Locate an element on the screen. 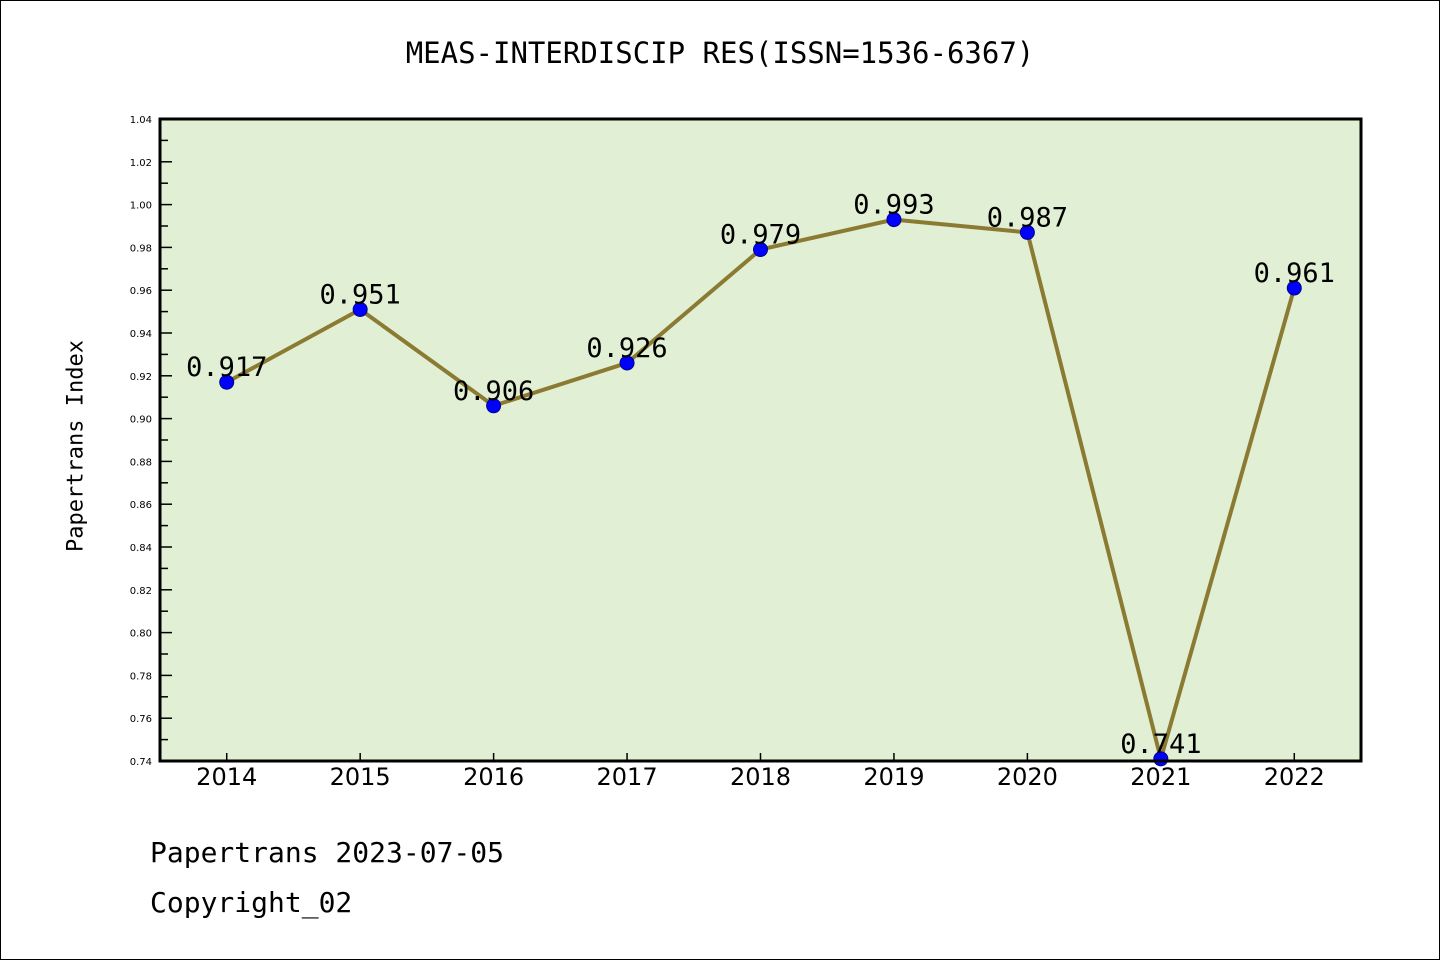 The image size is (1440, 960). data-label: 0.951 is located at coordinates (360, 294).